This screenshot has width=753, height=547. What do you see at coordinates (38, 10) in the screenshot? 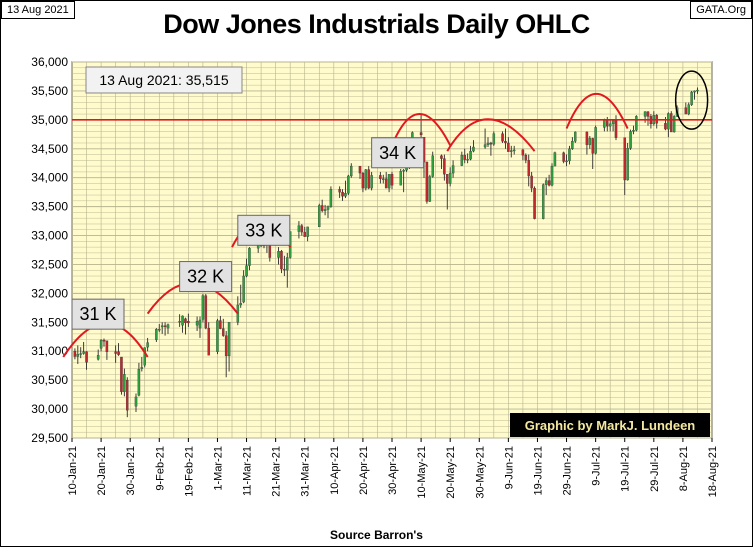
I see `date-badge: 13 Aug 2021` at bounding box center [38, 10].